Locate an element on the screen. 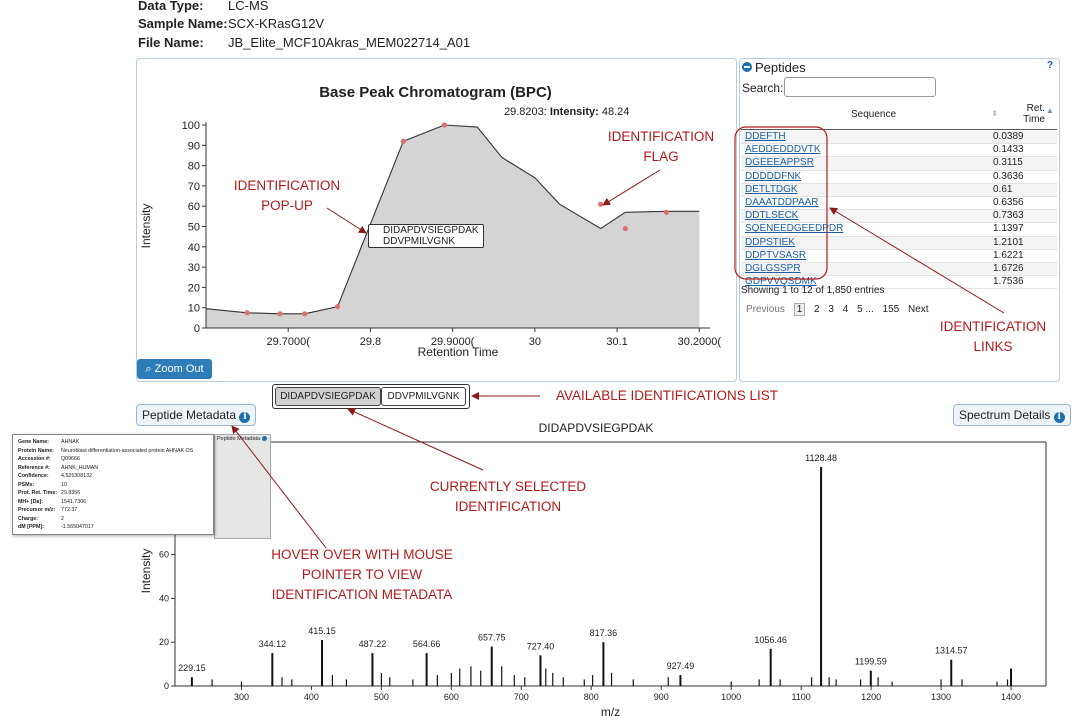 This screenshot has height=720, width=1075. spectrum-x-tick-label: 1100 is located at coordinates (800, 697).